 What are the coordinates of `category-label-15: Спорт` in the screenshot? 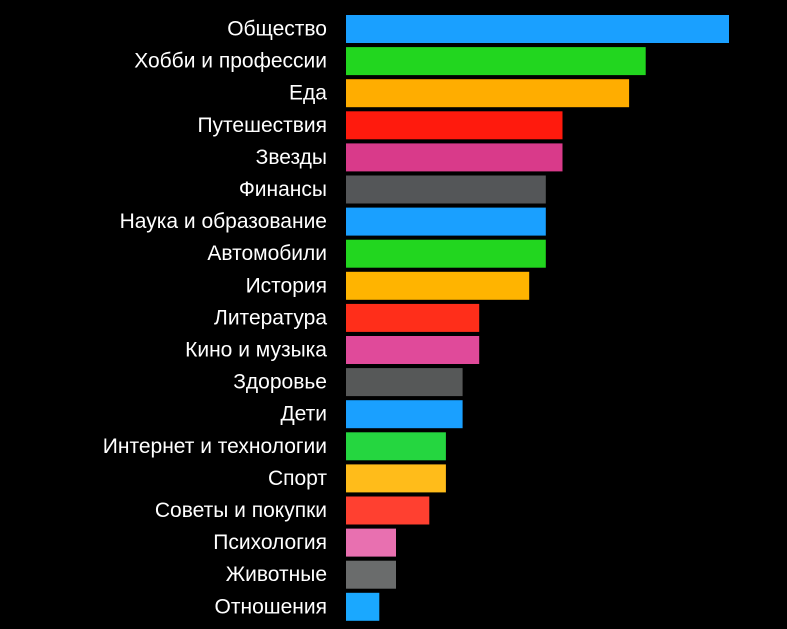 It's located at (297, 478).